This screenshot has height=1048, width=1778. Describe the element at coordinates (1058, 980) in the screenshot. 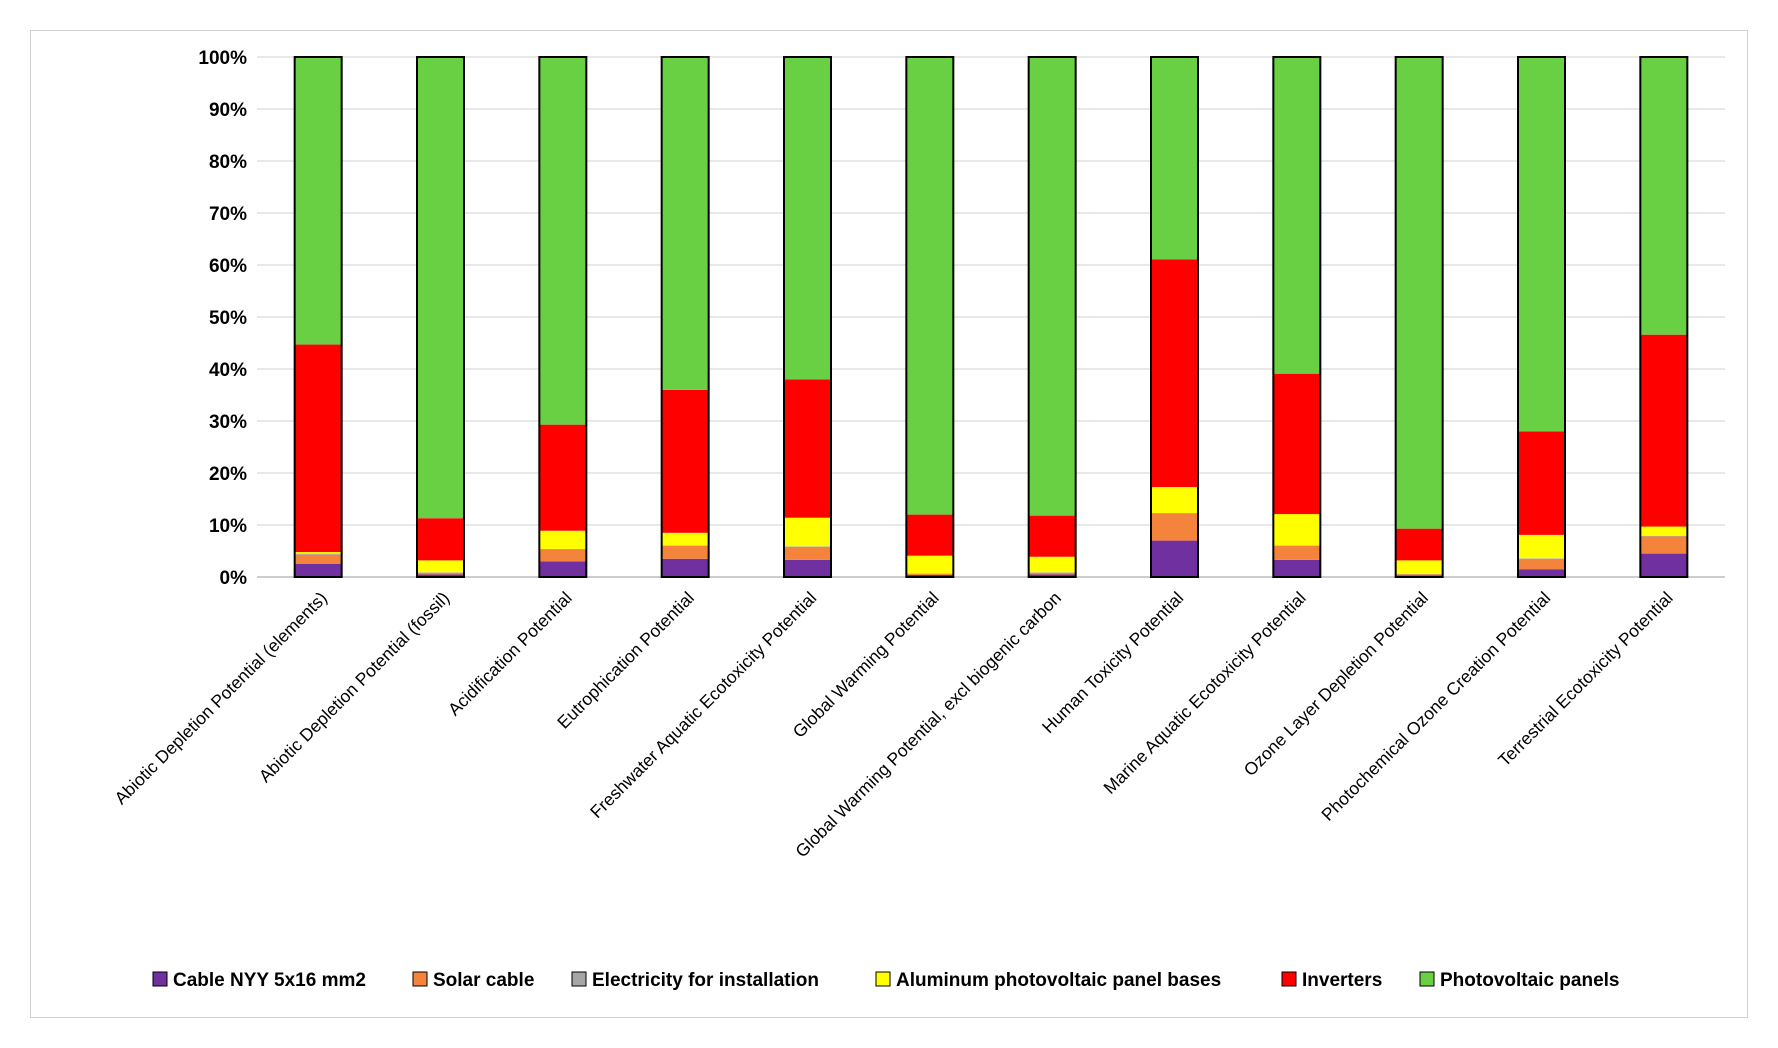

I see `legend-label: Aluminum photovoltaic panel bases` at that location.